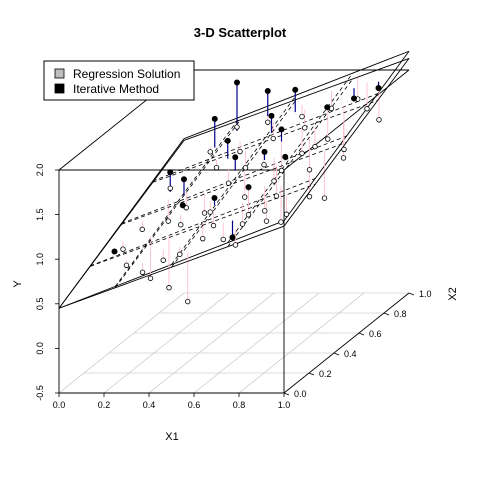 Image resolution: width=480 pixels, height=480 pixels. Describe the element at coordinates (40, 348) in the screenshot. I see `y-tick-label: 0.0` at that location.